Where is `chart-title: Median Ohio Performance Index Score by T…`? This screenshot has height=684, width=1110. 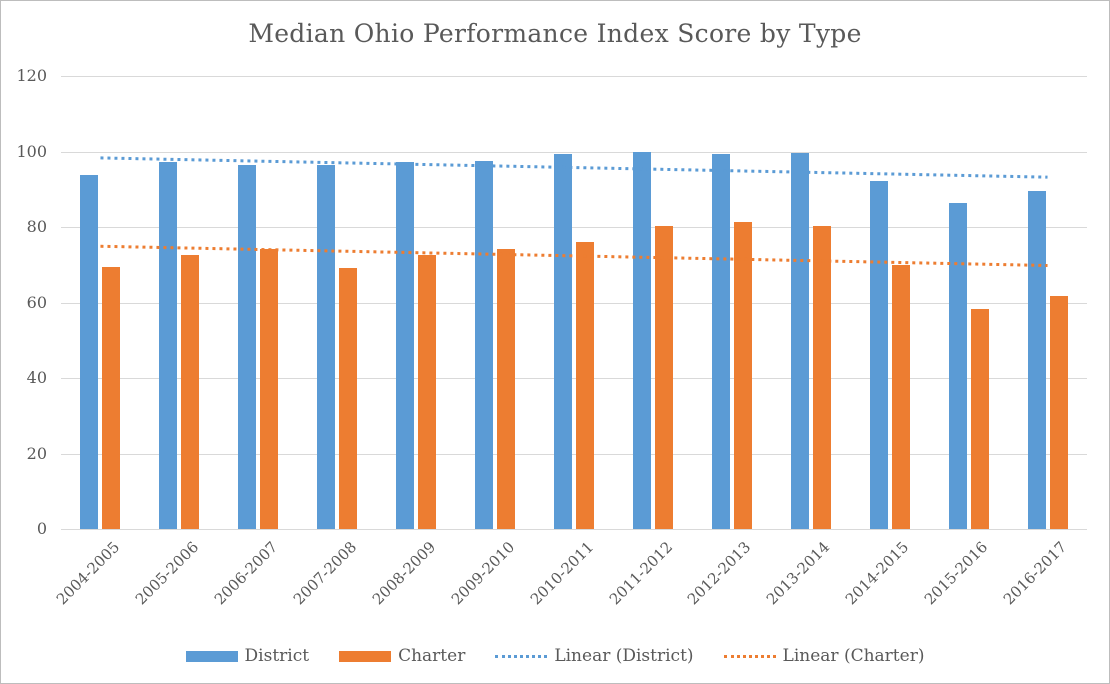 chart-title: Median Ohio Performance Index Score by T… is located at coordinates (555, 33).